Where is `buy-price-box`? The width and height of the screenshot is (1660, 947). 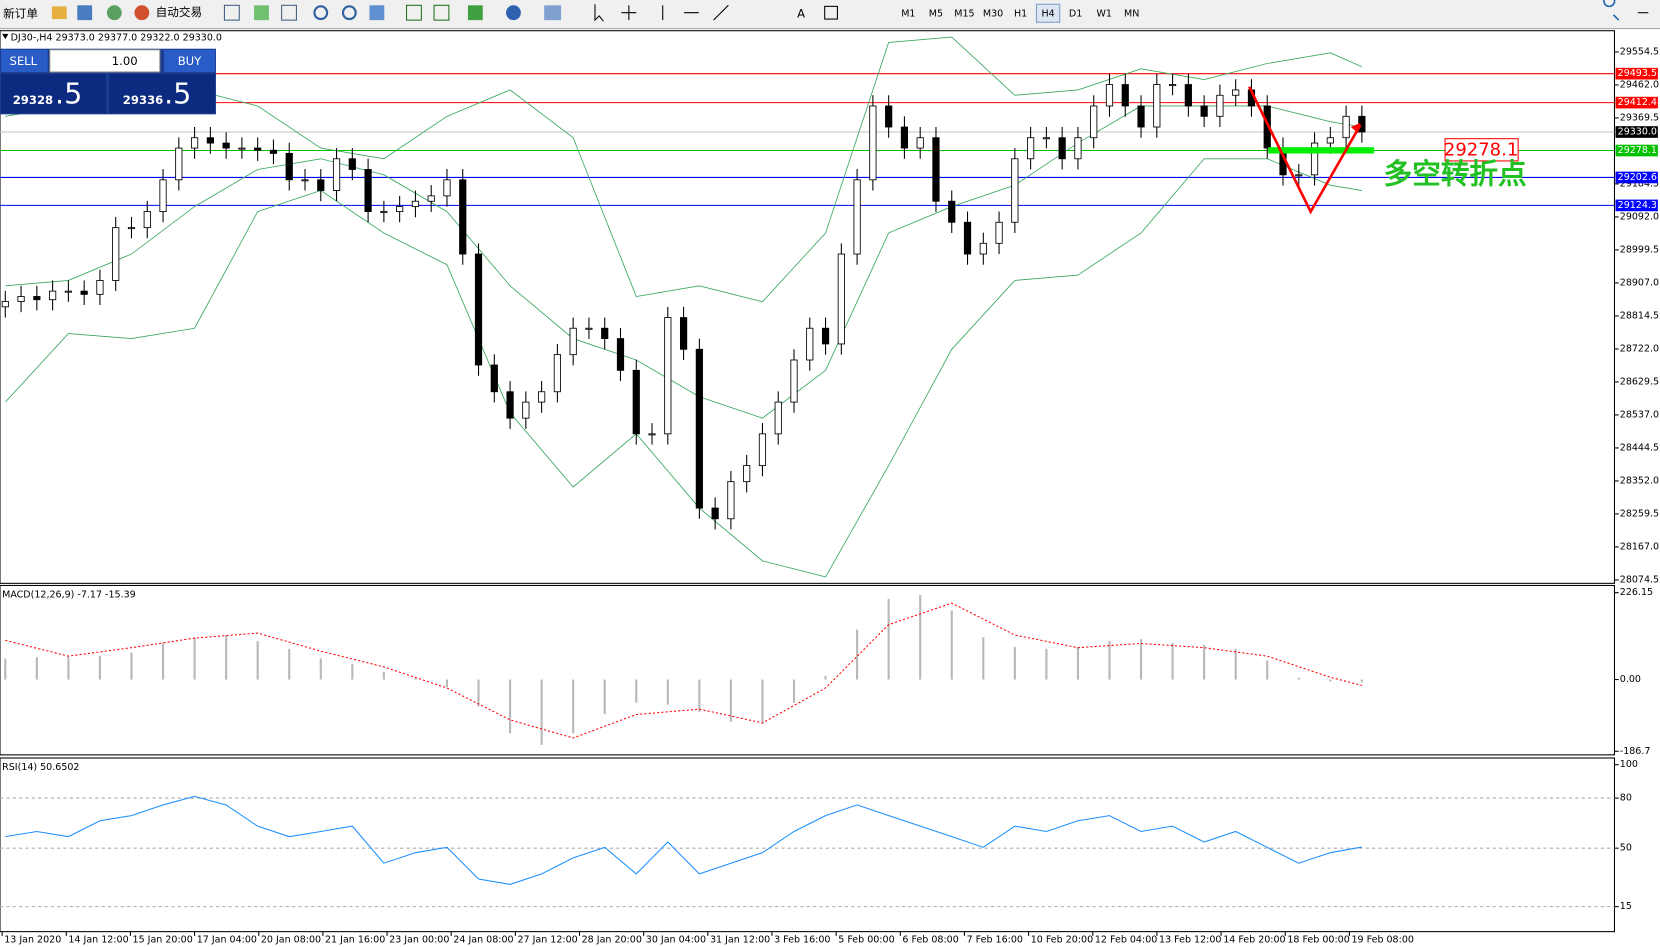 buy-price-box is located at coordinates (162, 94).